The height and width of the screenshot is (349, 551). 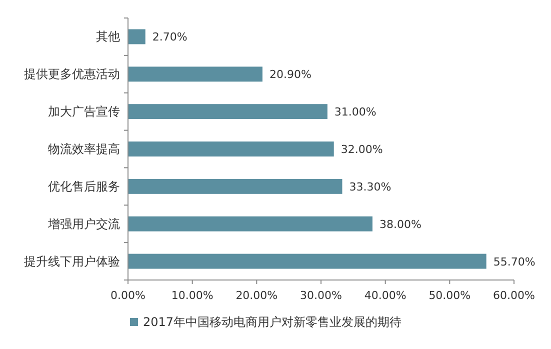 What do you see at coordinates (514, 295) in the screenshot?
I see `x-tick-label: 60.00%` at bounding box center [514, 295].